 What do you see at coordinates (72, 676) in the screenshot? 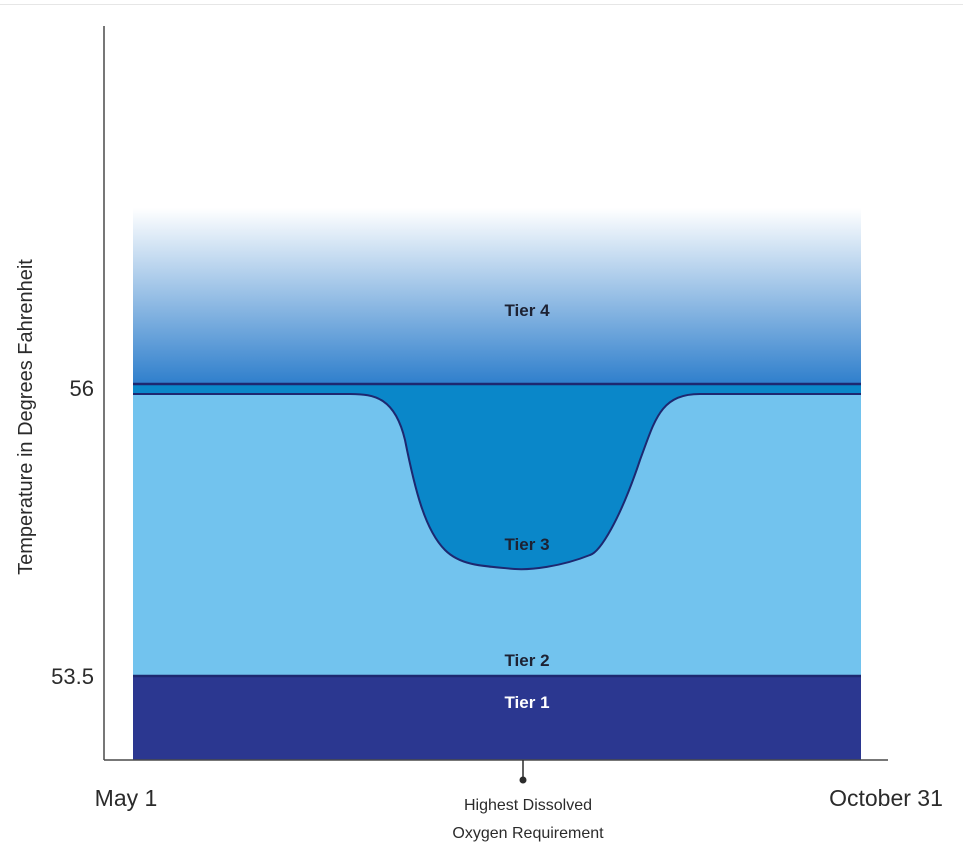
I see `y-tick-label-53-5: 53.5` at bounding box center [72, 676].